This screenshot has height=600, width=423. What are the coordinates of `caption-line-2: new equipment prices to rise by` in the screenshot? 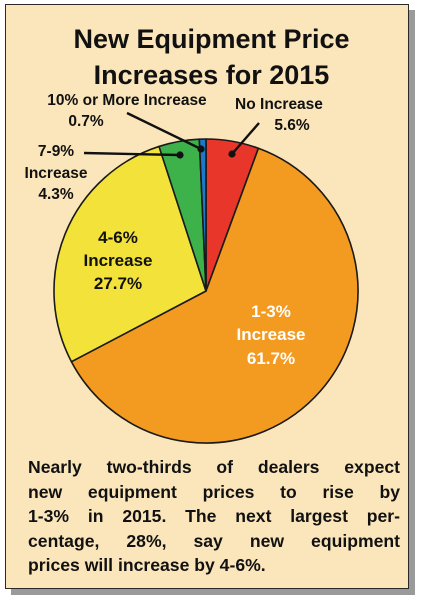 It's located at (214, 491).